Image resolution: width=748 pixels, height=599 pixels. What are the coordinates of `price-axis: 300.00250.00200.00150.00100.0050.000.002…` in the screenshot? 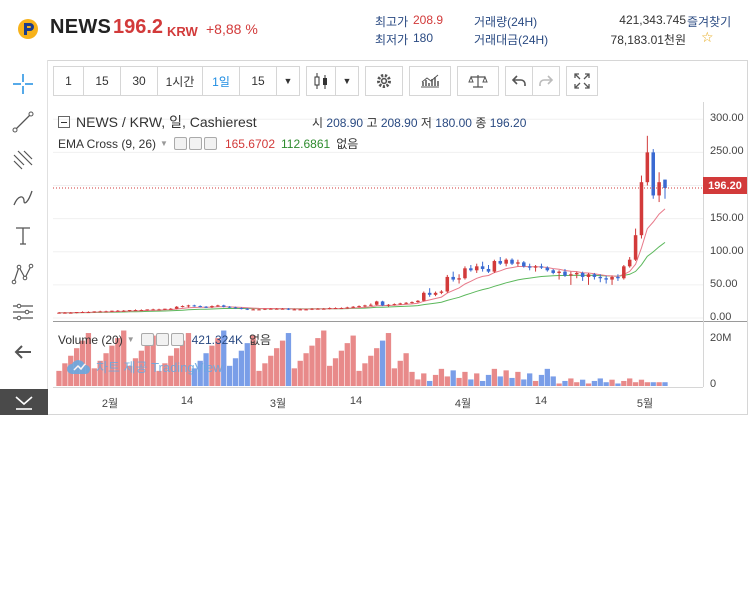 It's located at (725, 246).